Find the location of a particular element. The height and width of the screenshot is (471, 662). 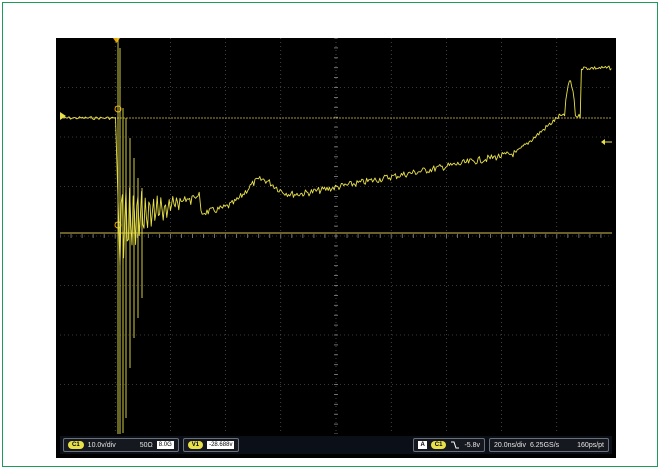

timebase-panel: 20.0ns/div 6.25GS/s 160ps/pt is located at coordinates (549, 445).